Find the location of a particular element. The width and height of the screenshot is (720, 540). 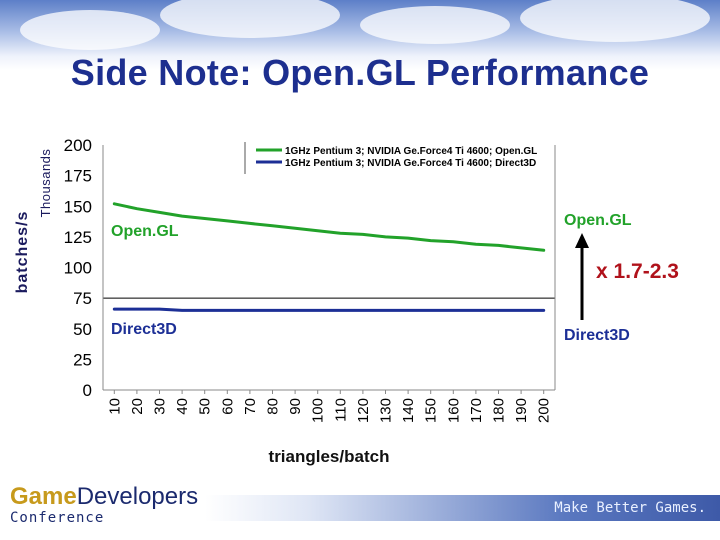

y-tick-label: 100 is located at coordinates (78, 268).